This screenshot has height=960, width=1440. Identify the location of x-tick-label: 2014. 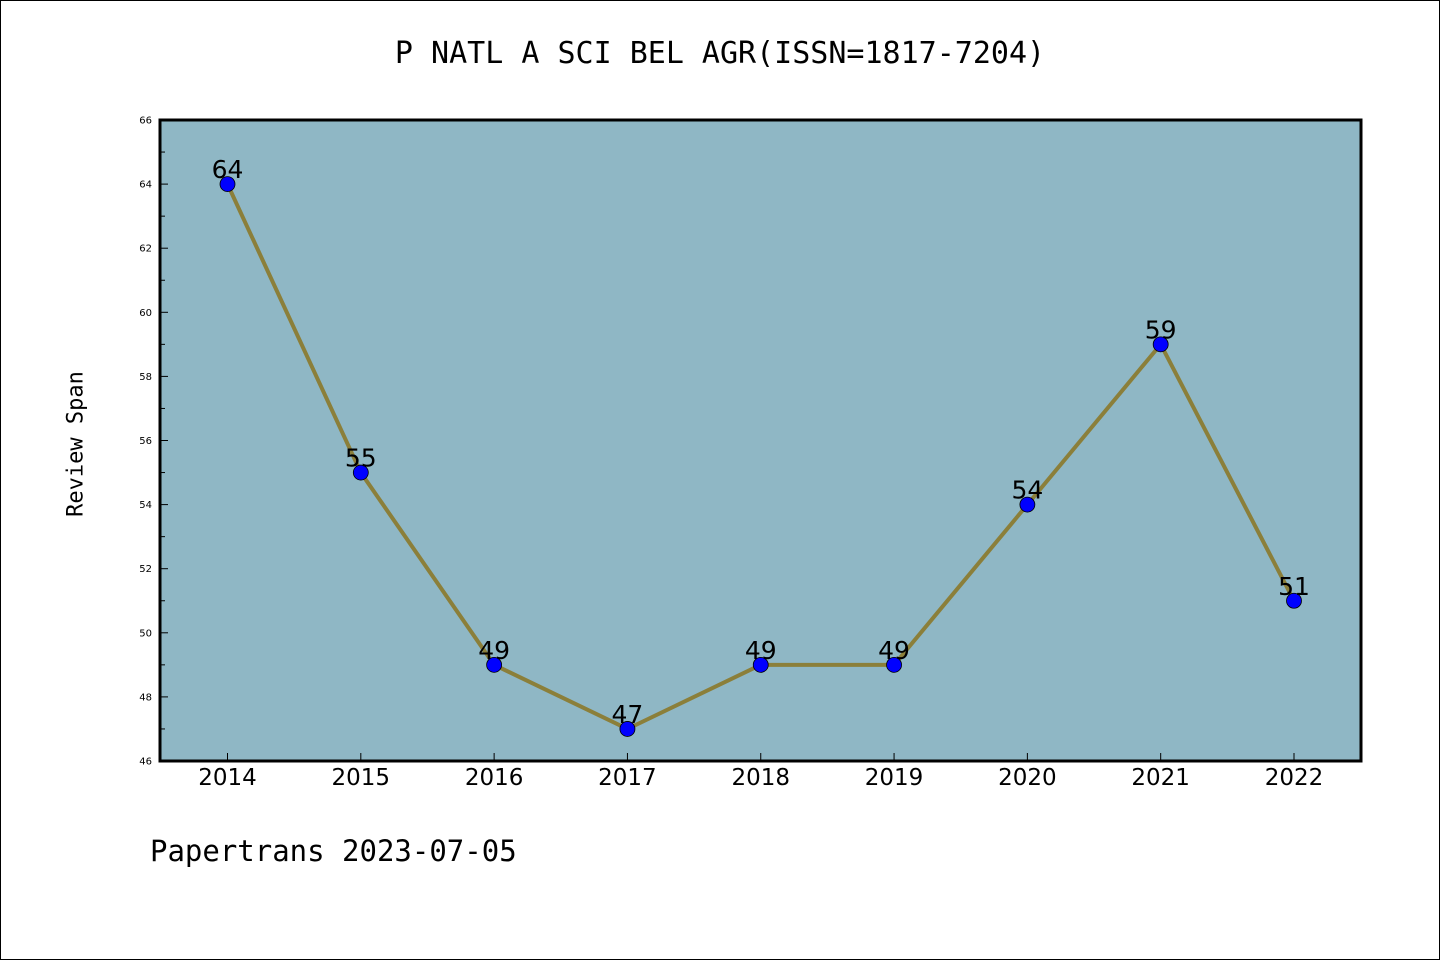
(227, 778).